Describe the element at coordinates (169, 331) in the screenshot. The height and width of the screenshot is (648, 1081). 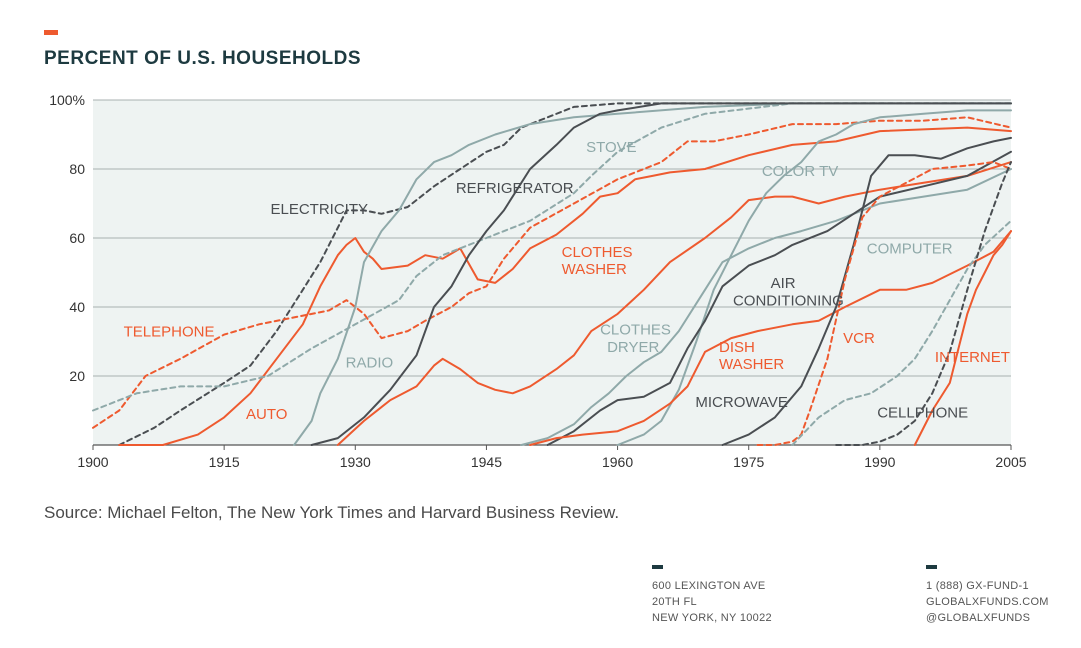
I see `series-label: TELEPHONE` at that location.